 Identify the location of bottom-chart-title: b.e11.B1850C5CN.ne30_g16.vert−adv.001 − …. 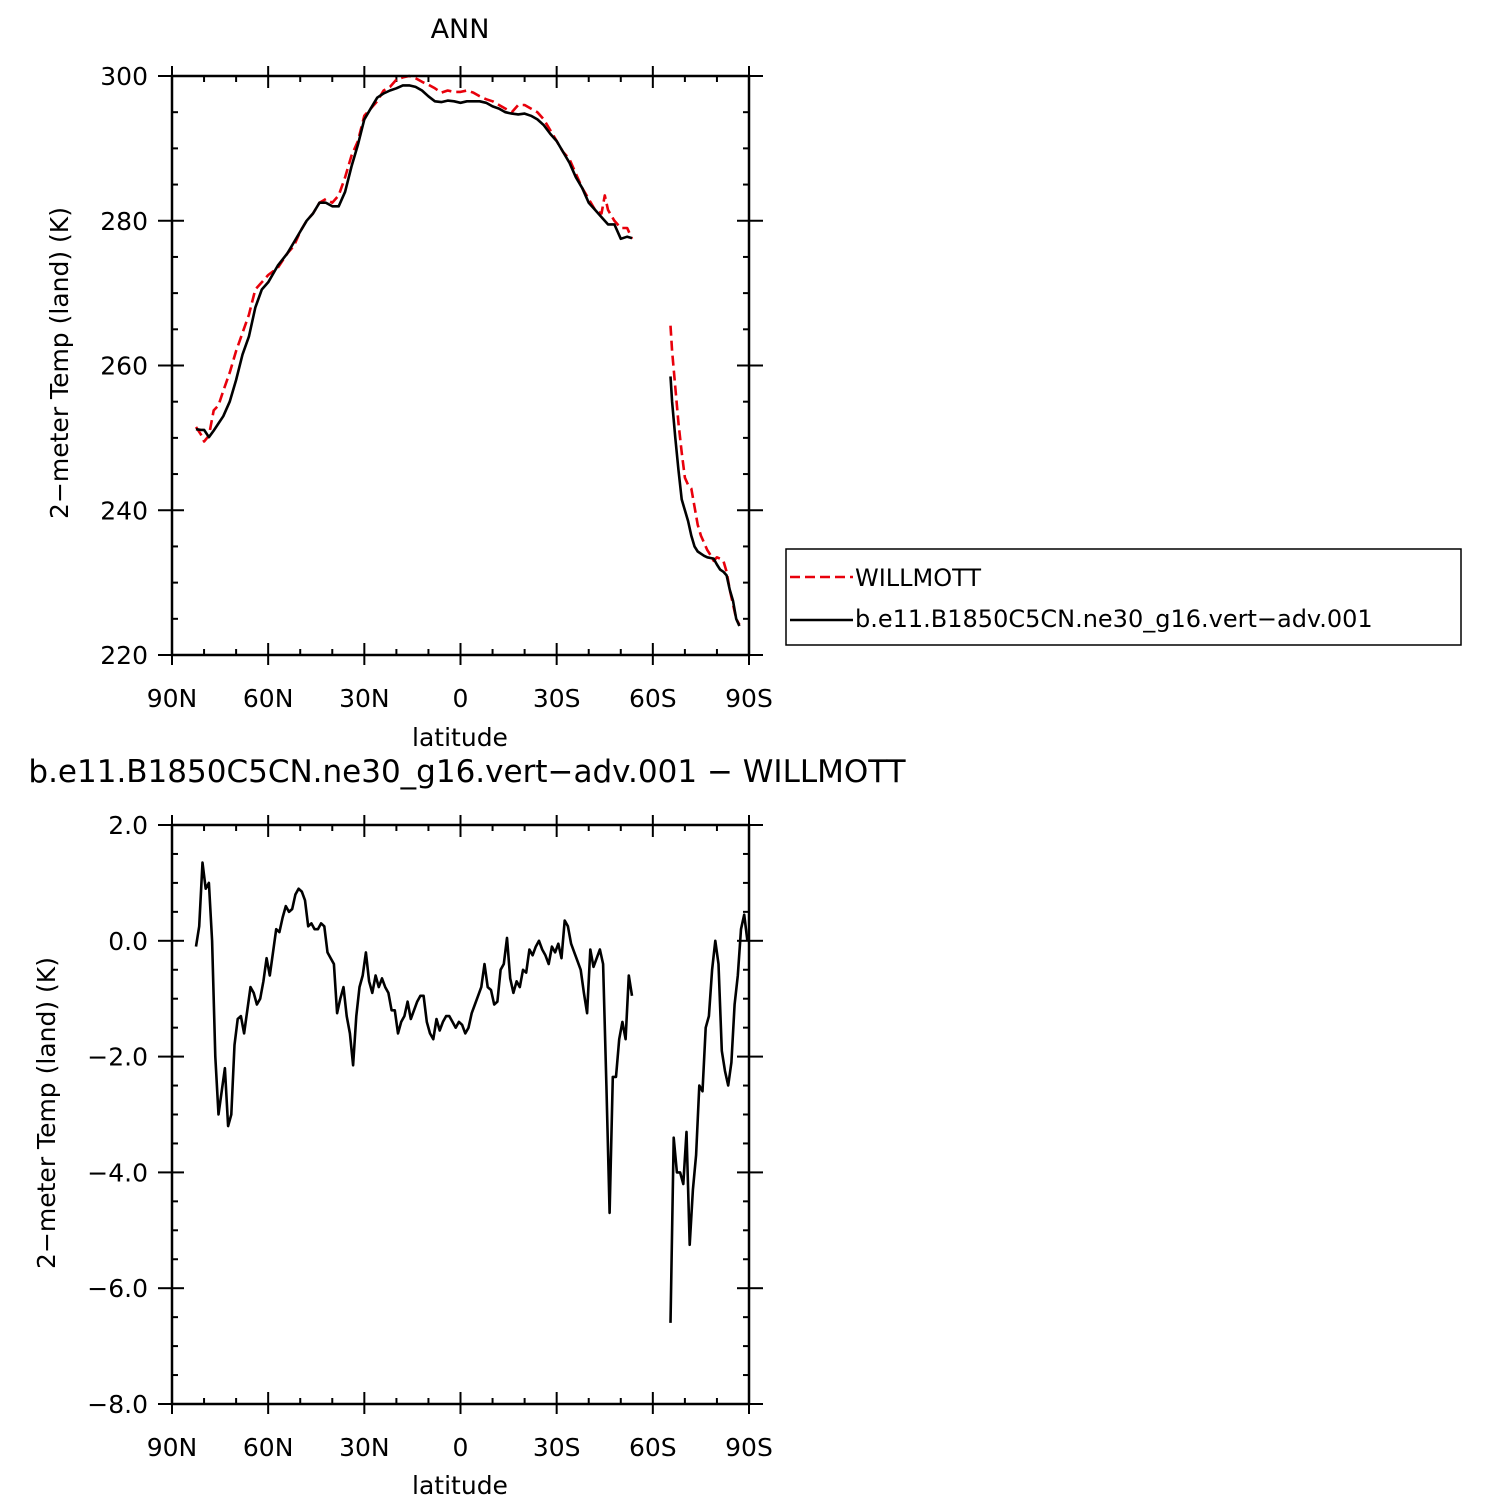
(467, 772).